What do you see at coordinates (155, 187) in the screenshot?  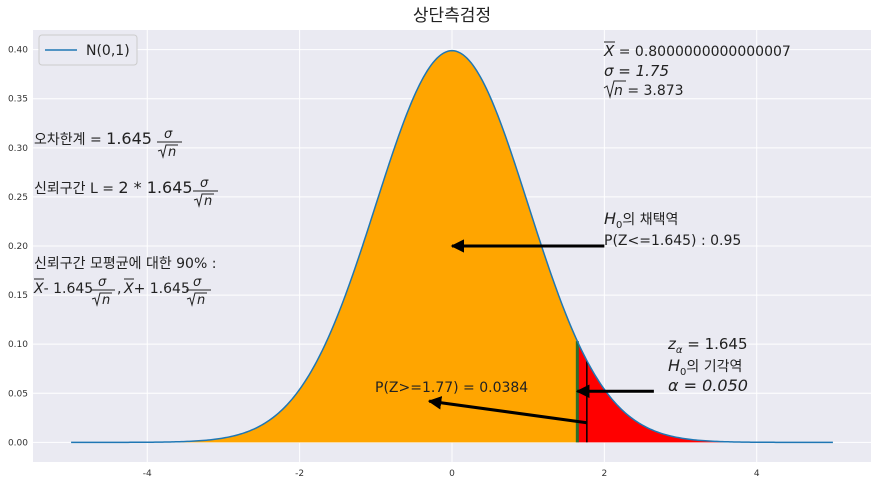 I see `ci-length-coef: 2 * 1.645` at bounding box center [155, 187].